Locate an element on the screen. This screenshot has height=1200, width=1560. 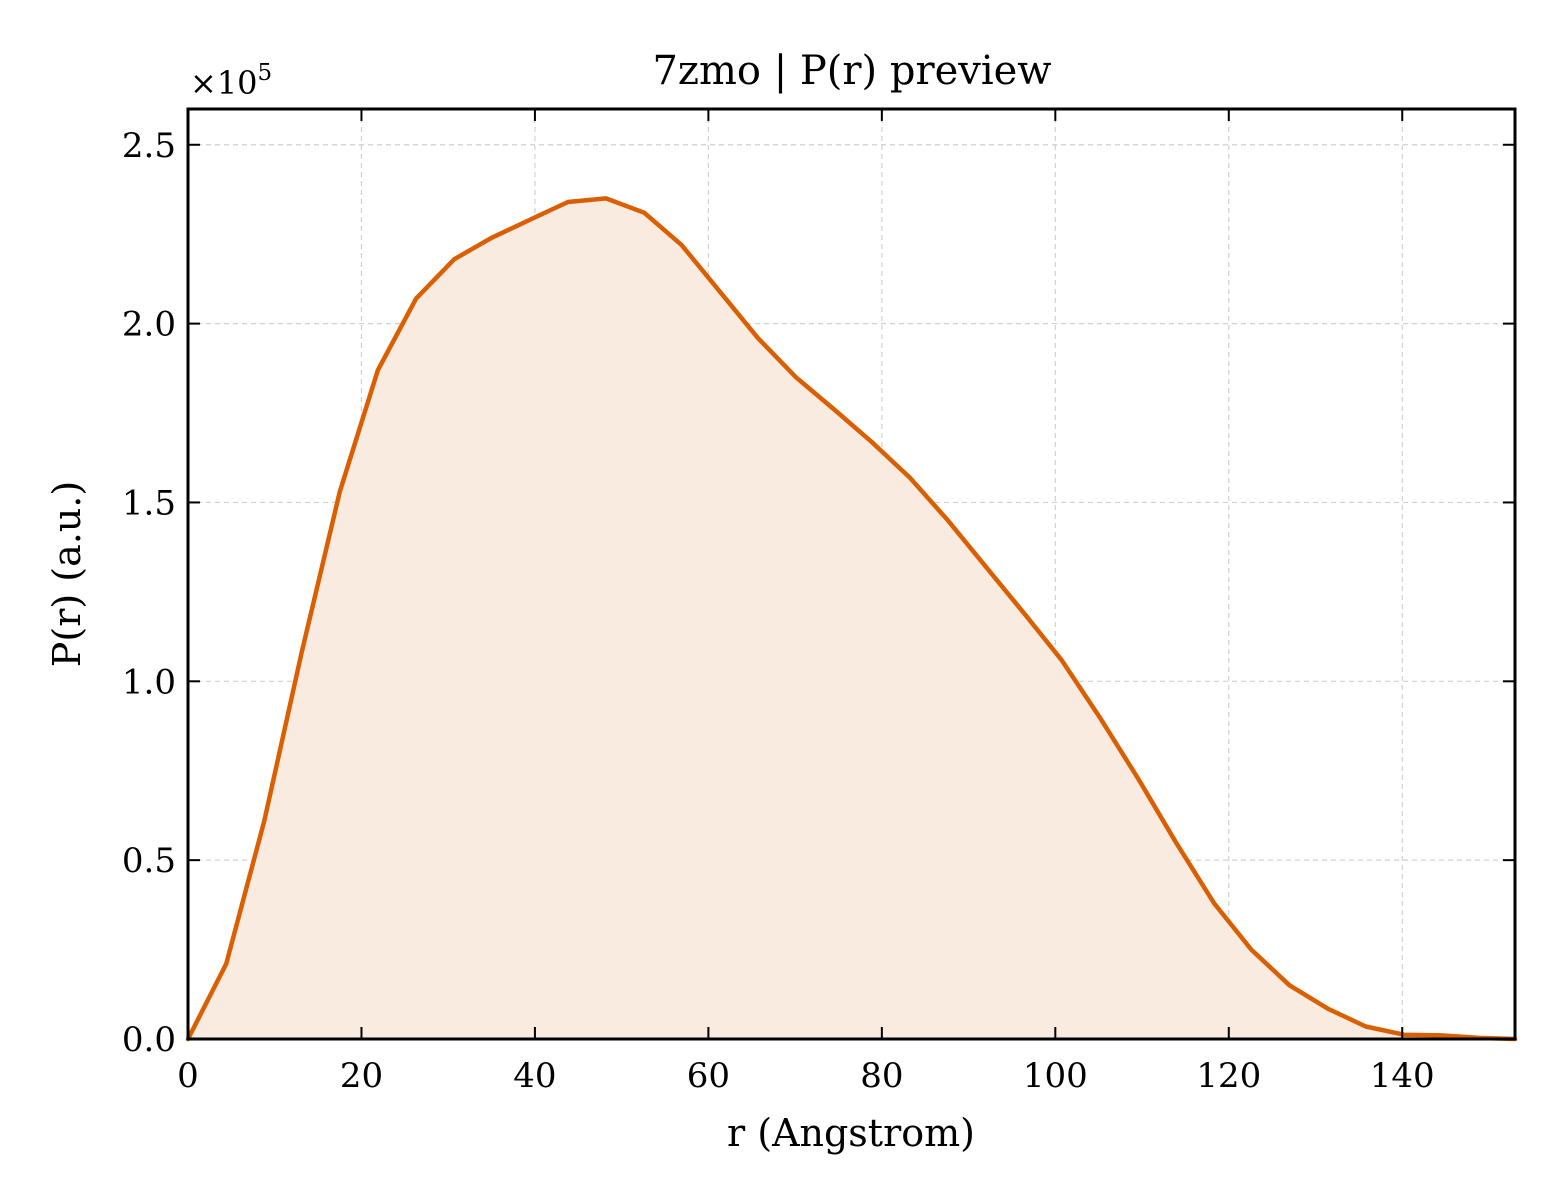
x-tick-label: 140 is located at coordinates (1402, 1076).